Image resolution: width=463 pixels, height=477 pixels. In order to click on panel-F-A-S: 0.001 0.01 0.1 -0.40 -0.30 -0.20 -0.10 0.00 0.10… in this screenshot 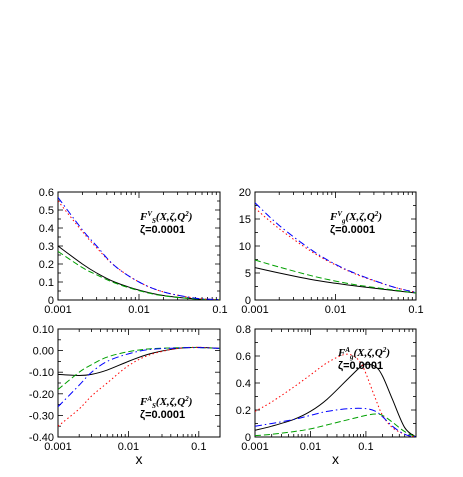, I will do `click(125, 395)`.